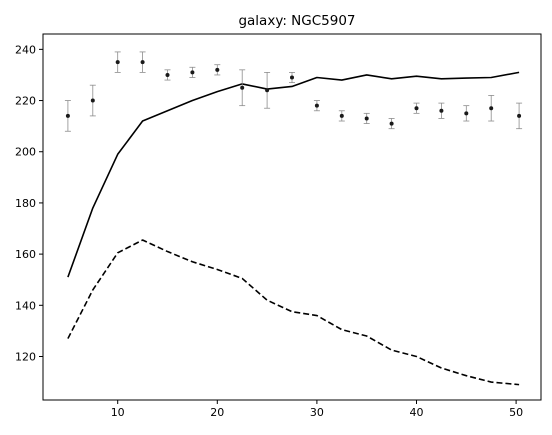  Describe the element at coordinates (417, 412) in the screenshot. I see `x-tick-label-40: 40` at that location.